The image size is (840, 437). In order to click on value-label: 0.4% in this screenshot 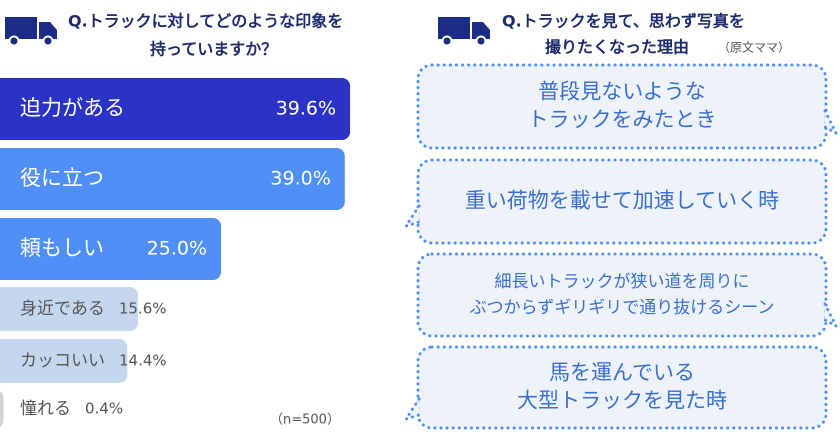, I will do `click(104, 409)`.